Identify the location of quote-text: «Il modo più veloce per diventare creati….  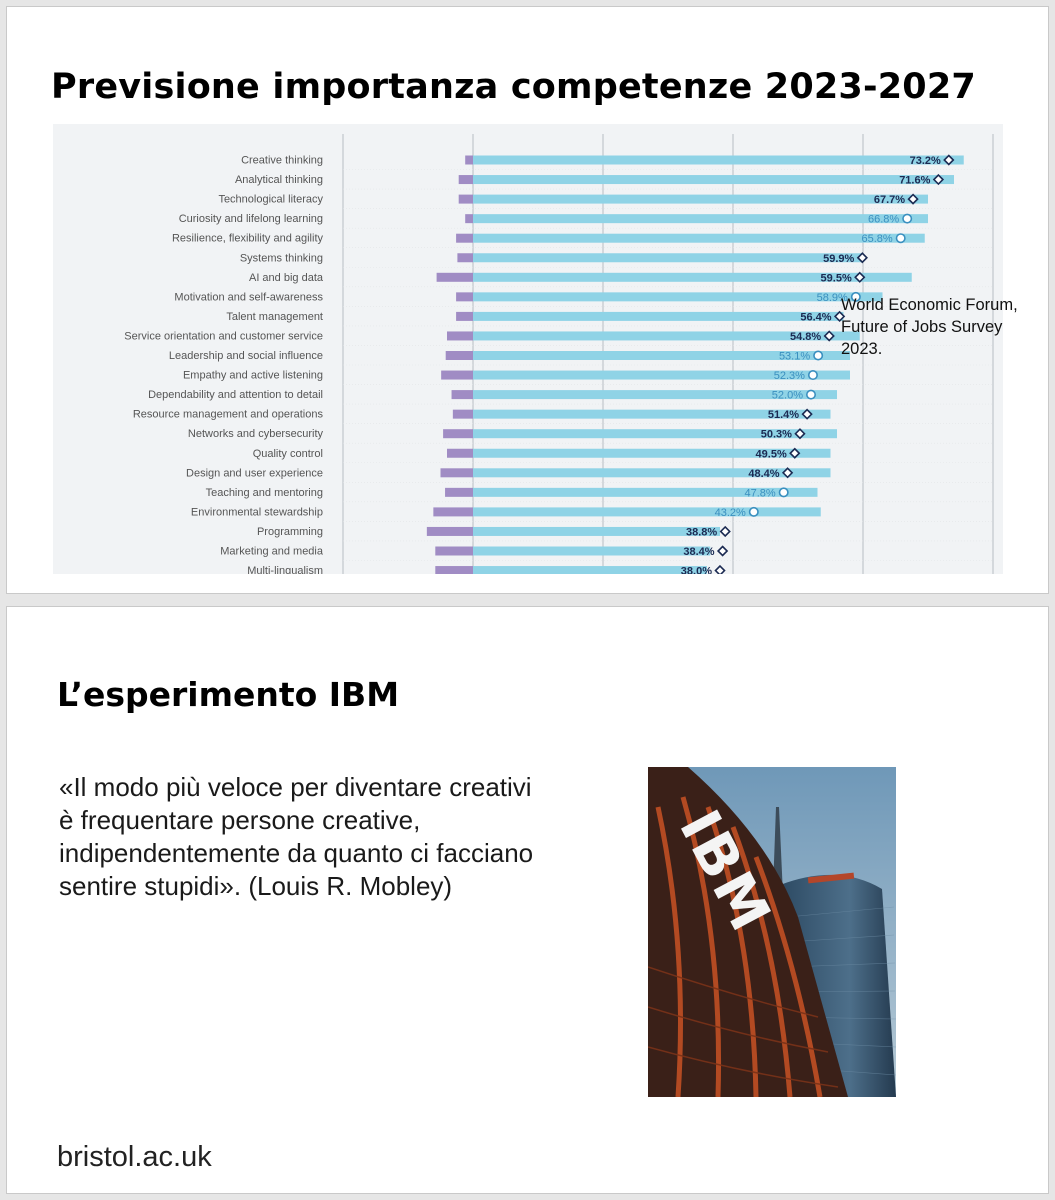
(296, 836).